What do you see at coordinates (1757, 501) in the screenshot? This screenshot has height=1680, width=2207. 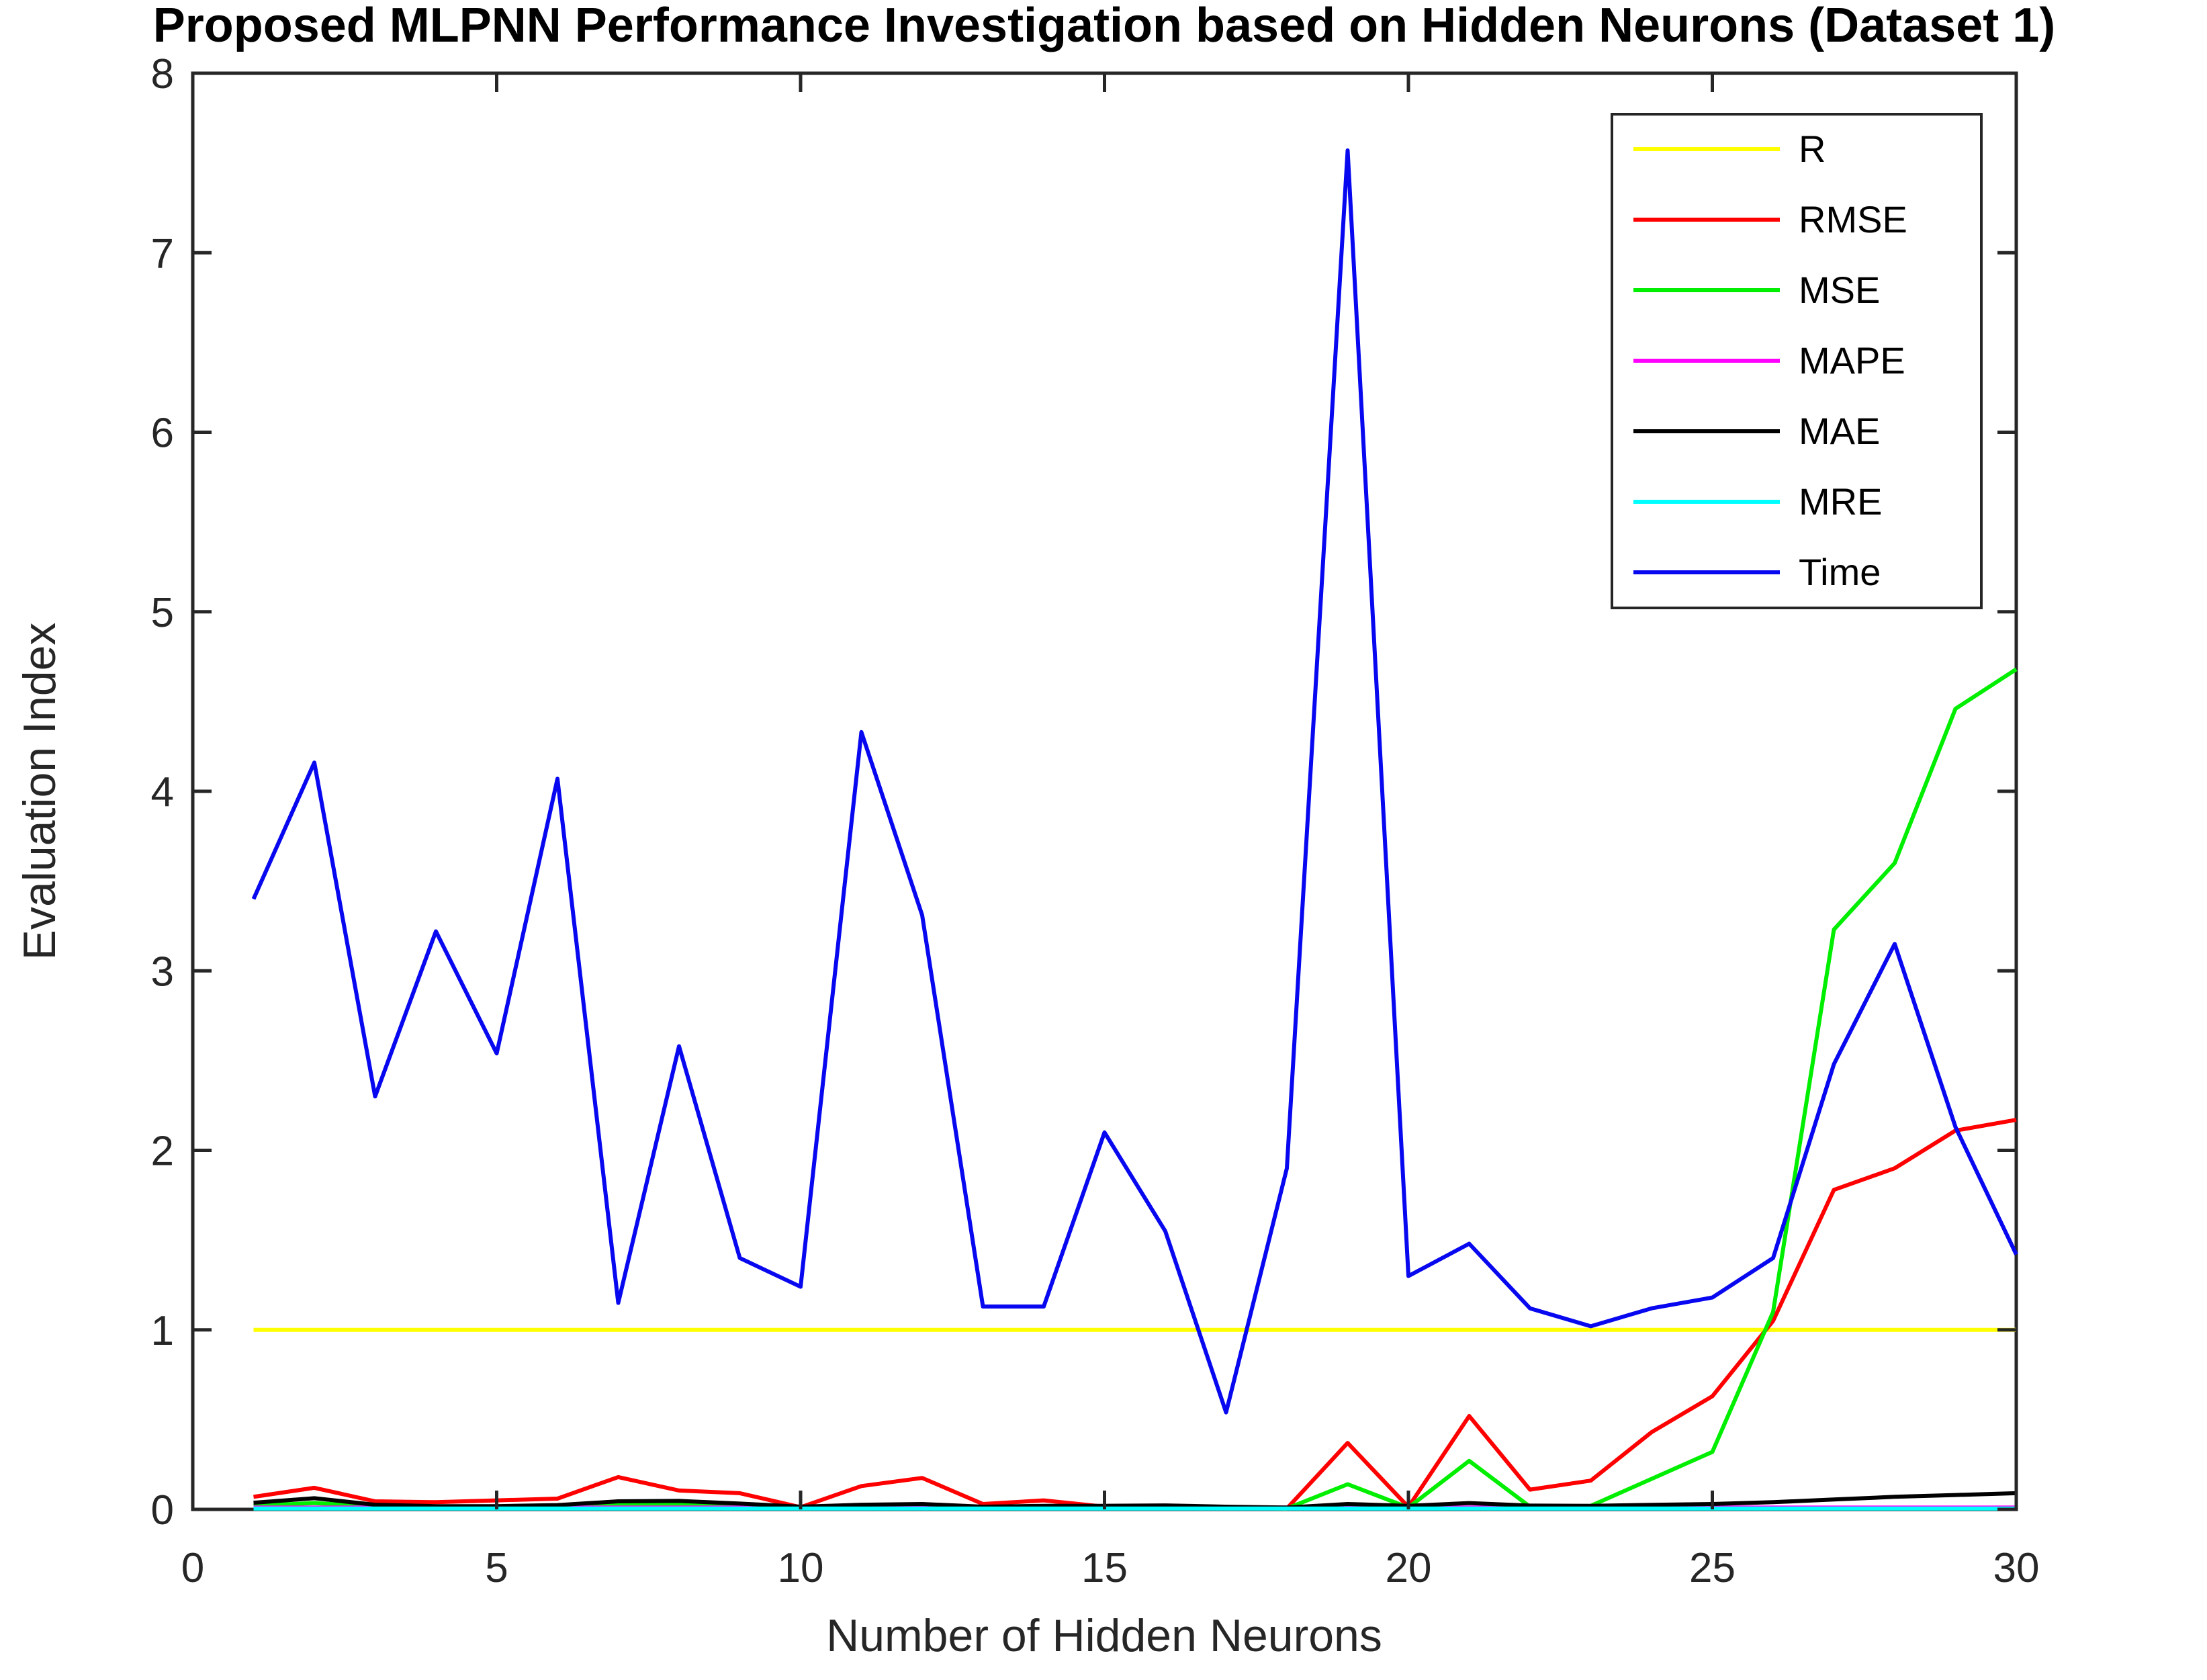 I see `legend-item-mre: MRE` at bounding box center [1757, 501].